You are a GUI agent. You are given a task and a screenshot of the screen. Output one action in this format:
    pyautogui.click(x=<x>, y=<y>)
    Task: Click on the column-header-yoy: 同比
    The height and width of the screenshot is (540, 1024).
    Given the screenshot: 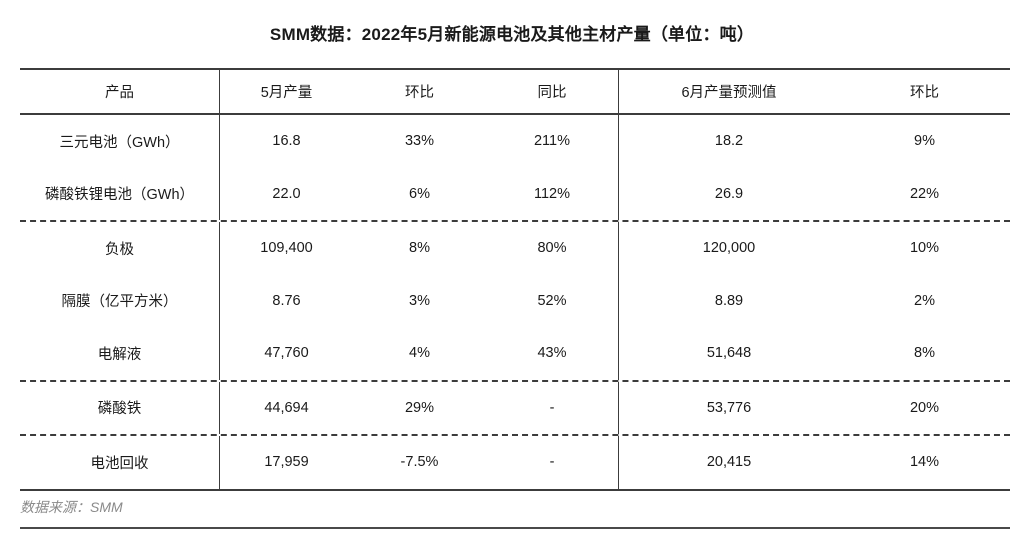 What is the action you would take?
    pyautogui.click(x=552, y=91)
    